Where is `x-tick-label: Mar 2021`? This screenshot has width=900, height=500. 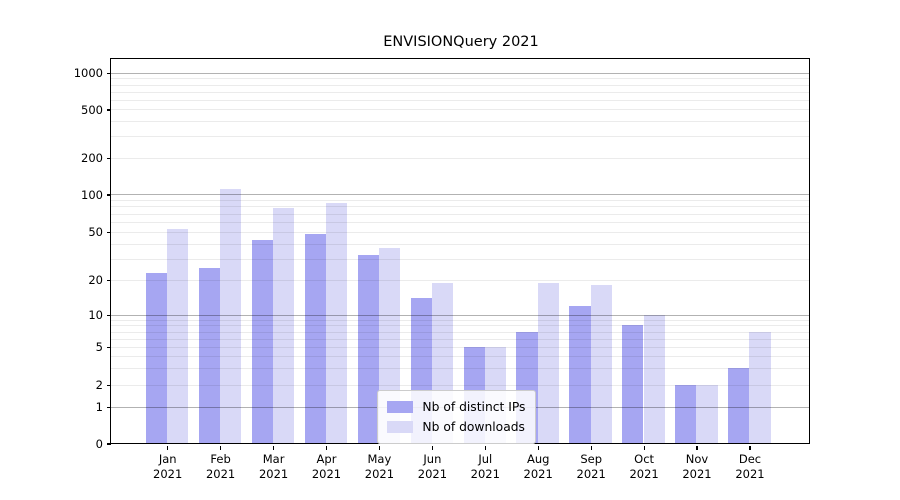 x-tick-label: Mar 2021 is located at coordinates (273, 466).